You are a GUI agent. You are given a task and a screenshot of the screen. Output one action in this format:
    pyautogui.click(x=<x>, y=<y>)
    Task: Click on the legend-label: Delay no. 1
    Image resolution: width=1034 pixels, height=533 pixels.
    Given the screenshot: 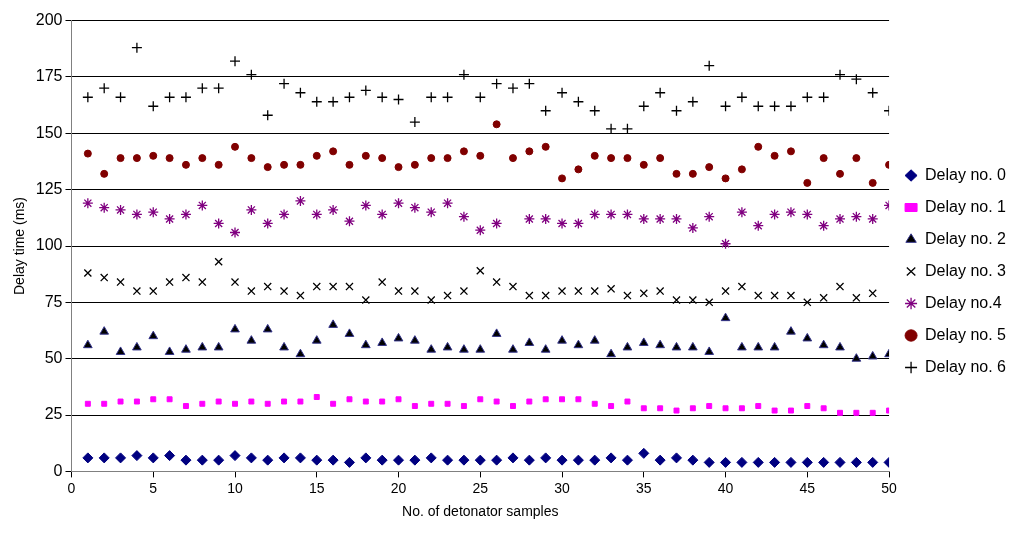 What is the action you would take?
    pyautogui.click(x=966, y=206)
    